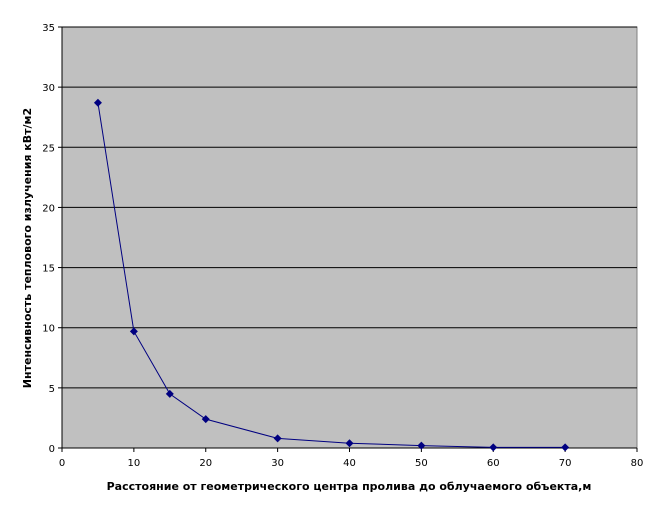  What do you see at coordinates (637, 463) in the screenshot?
I see `x-tick-label: 80` at bounding box center [637, 463].